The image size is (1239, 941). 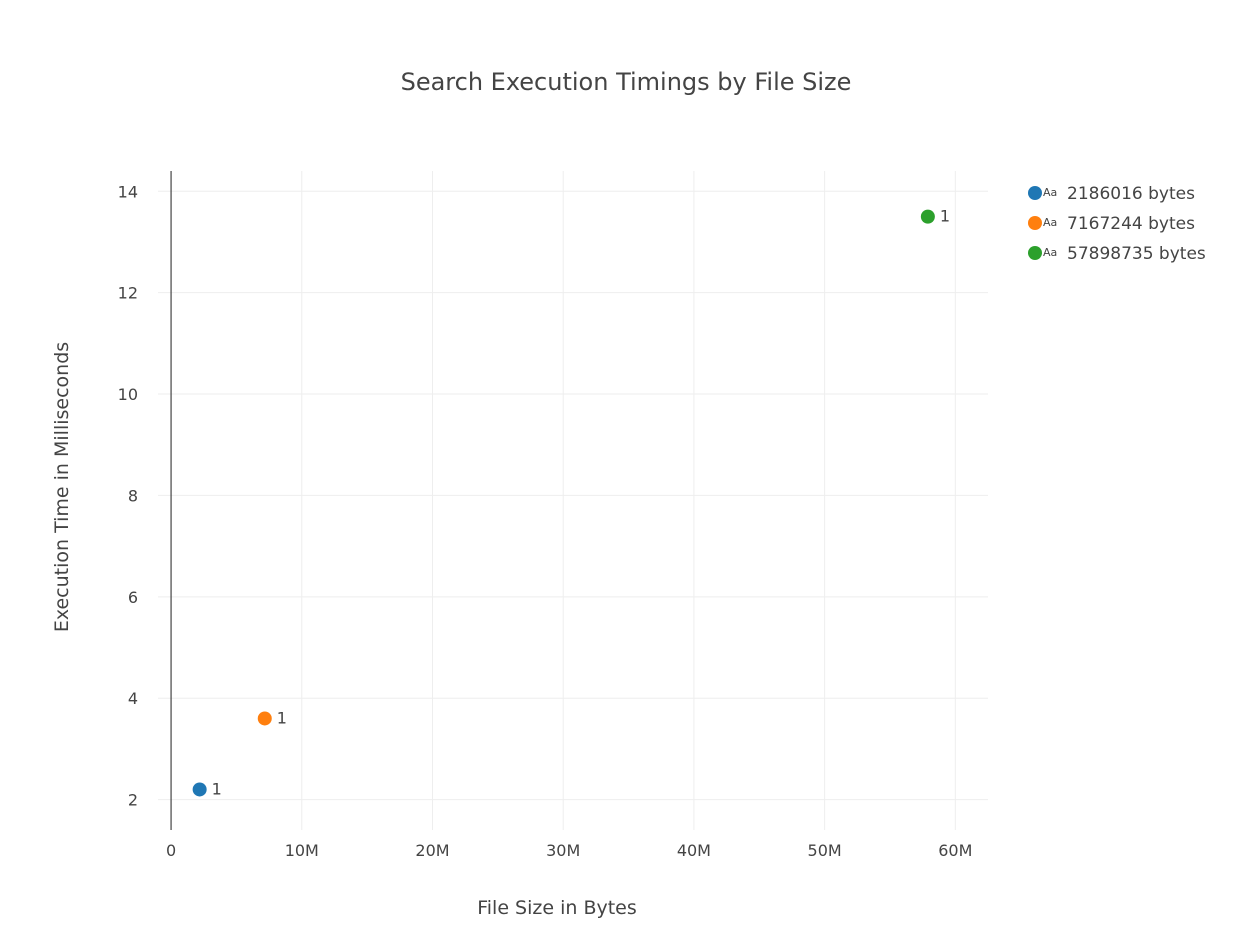 I want to click on x-tick-label: 20M, so click(x=432, y=850).